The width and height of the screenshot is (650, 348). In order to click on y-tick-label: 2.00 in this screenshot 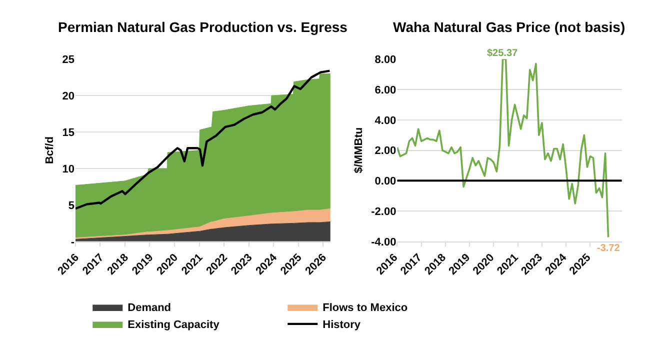, I will do `click(385, 151)`.